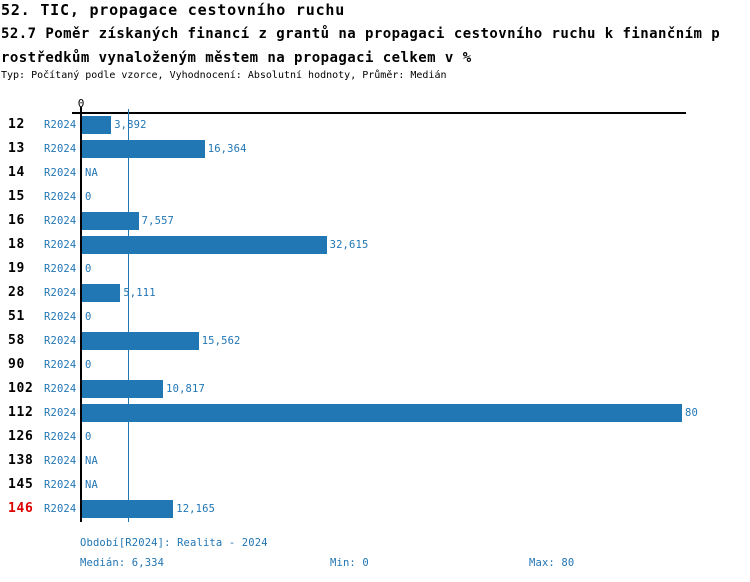 The image size is (750, 582). Describe the element at coordinates (196, 508) in the screenshot. I see `row-value-label: 12,165` at that location.